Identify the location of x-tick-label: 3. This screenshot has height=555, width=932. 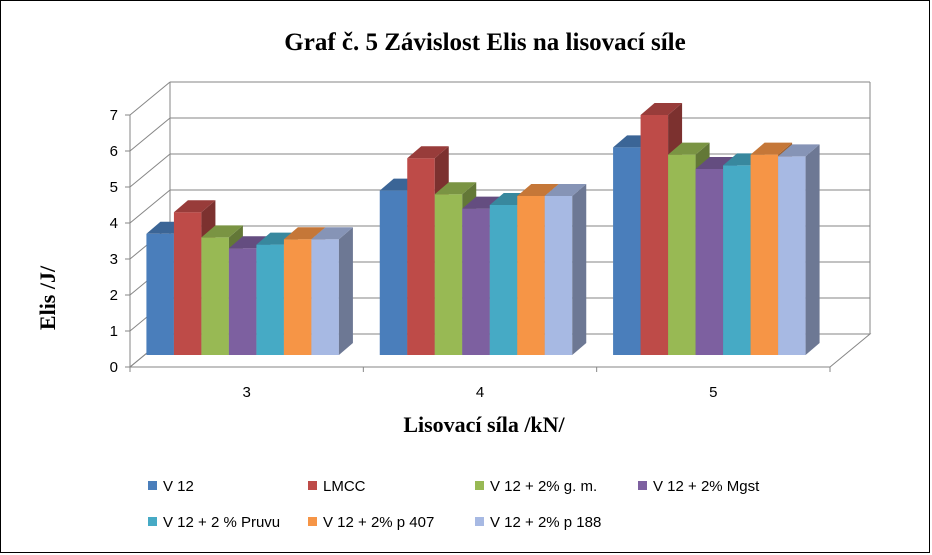
(246, 392).